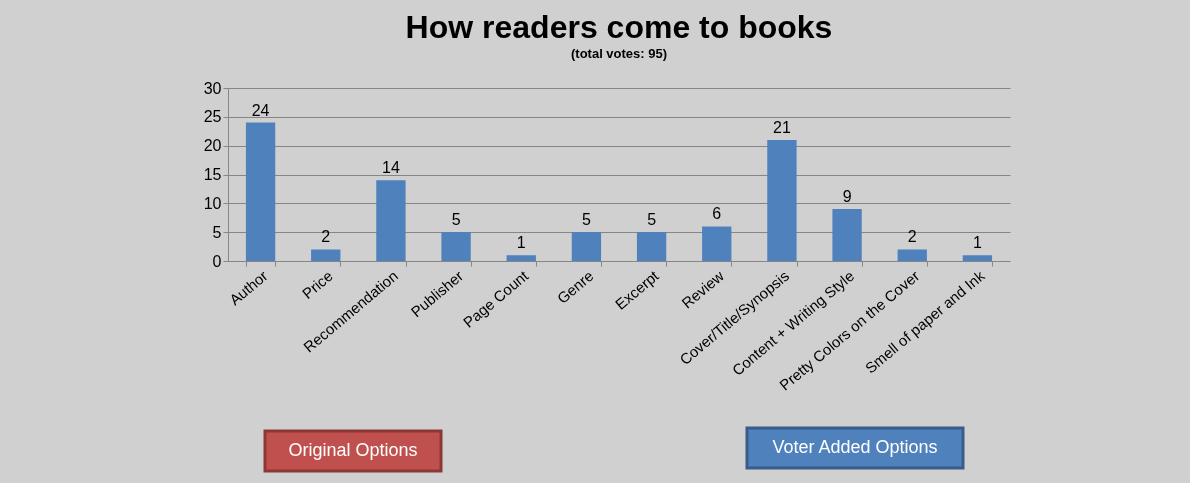 Image resolution: width=1200 pixels, height=500 pixels. Describe the element at coordinates (717, 214) in the screenshot. I see `data-label: 6` at that location.